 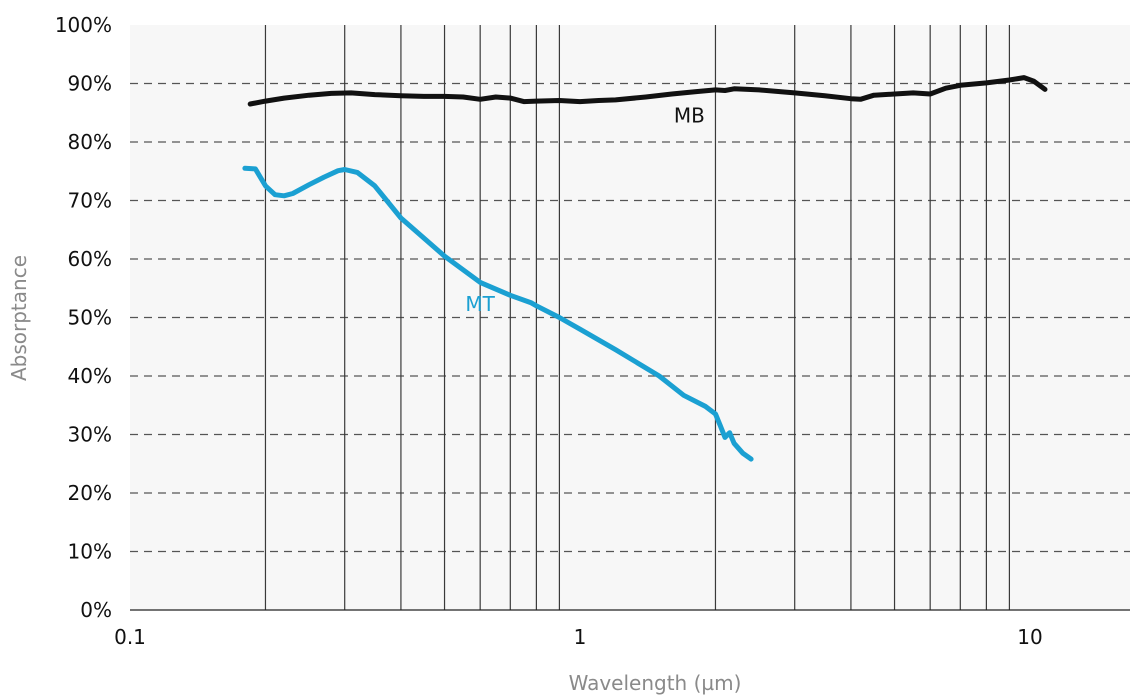 I want to click on y-tick-label: 80%, so click(x=90, y=142).